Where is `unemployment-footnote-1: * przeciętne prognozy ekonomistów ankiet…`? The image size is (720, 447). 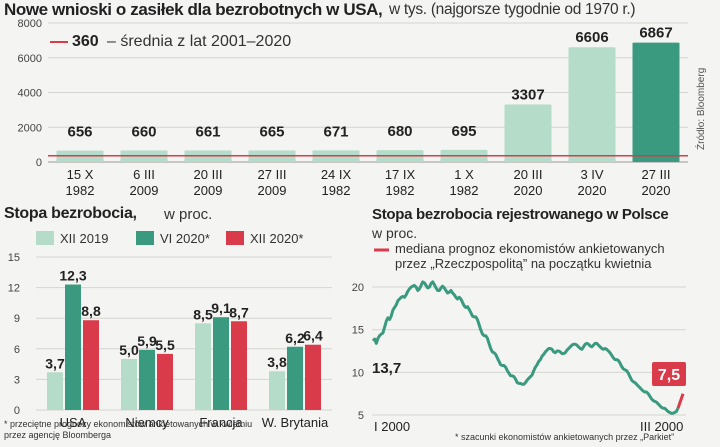
unemployment-footnote-1: * przeciętne prognozy ekonomistów ankiet… is located at coordinates (128, 424).